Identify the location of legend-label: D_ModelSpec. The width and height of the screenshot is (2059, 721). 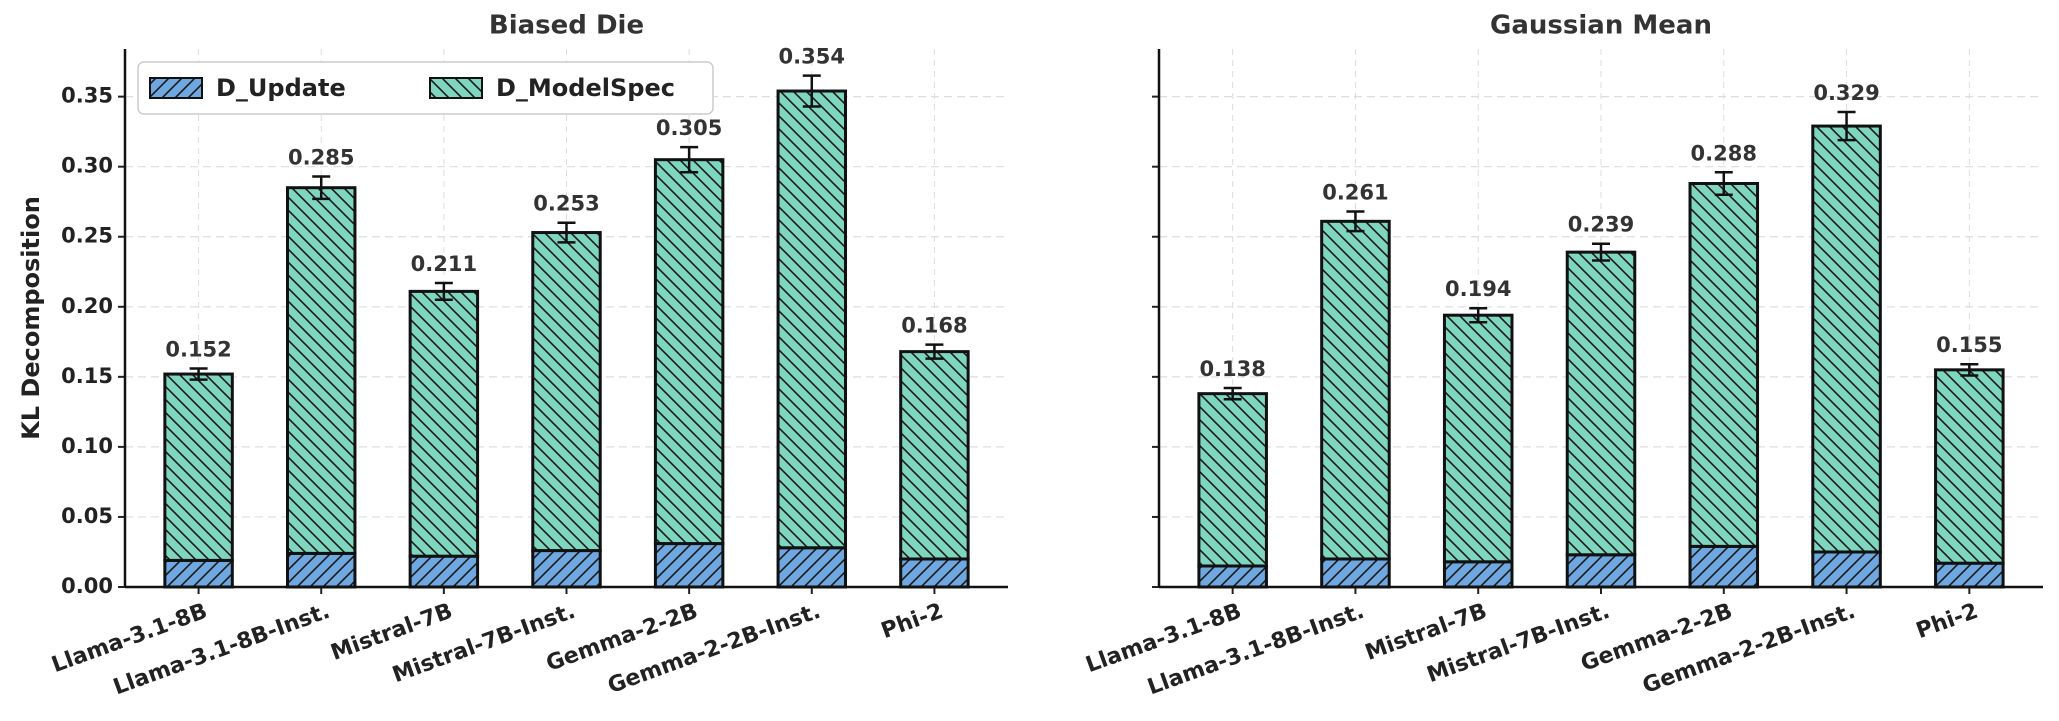
(585, 88).